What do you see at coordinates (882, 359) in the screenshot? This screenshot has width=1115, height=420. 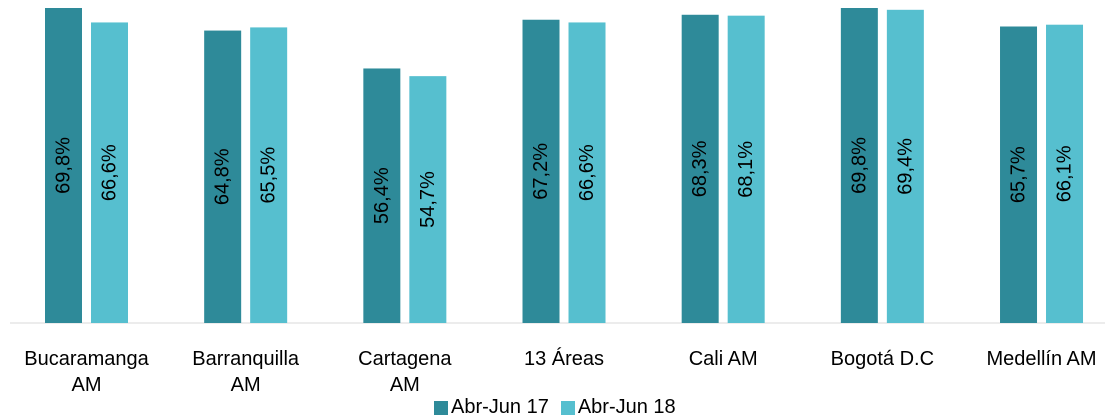 I see `category-label-6: Bogotá D.C` at bounding box center [882, 359].